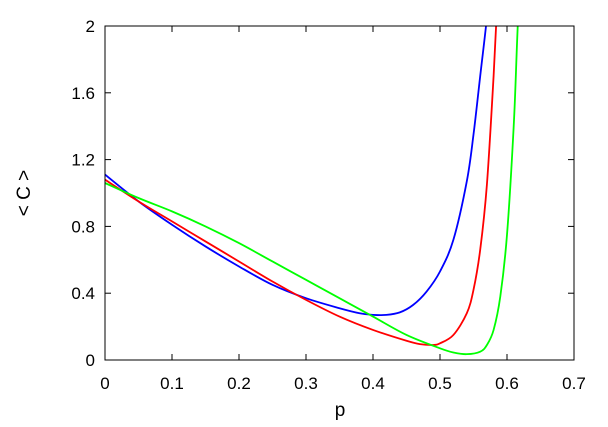 Image resolution: width=608 pixels, height=427 pixels. I want to click on x-tick-label: 0.7, so click(574, 383).